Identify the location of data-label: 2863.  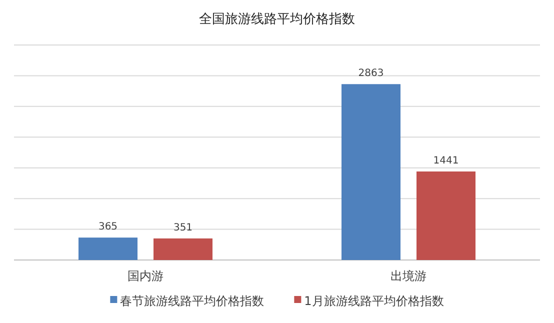
(371, 74).